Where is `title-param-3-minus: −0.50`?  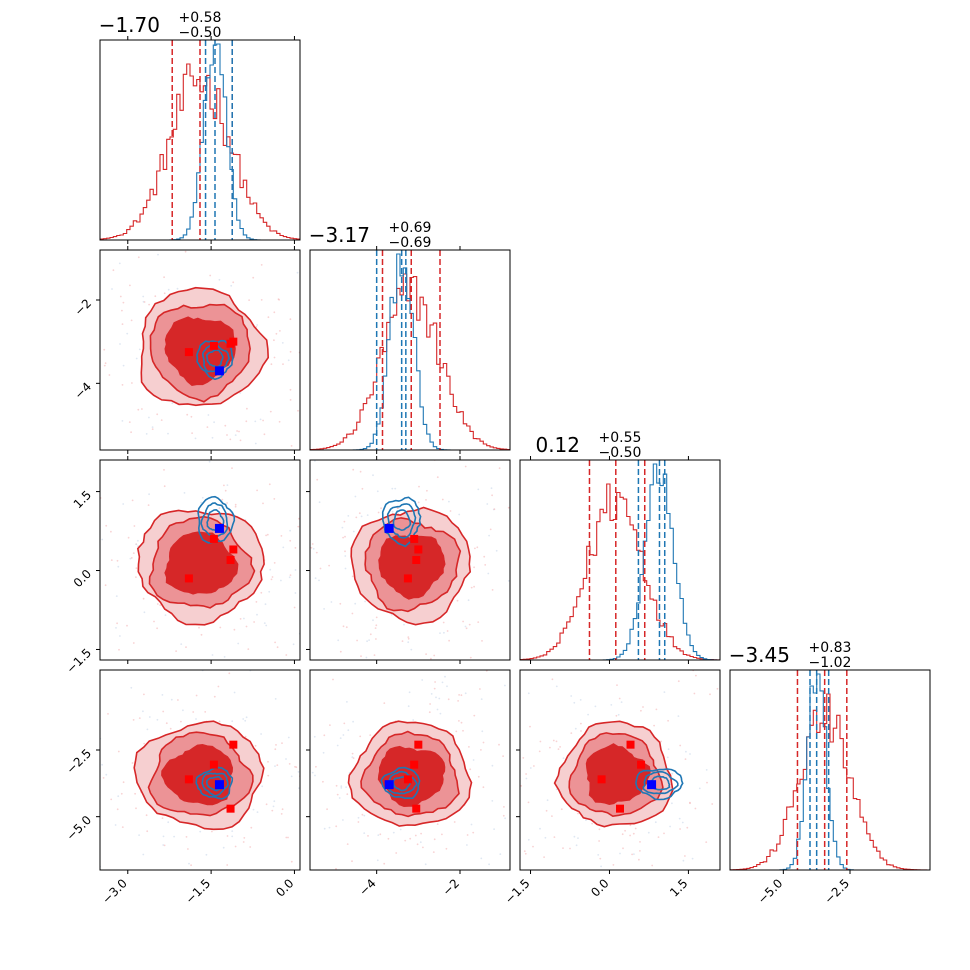 title-param-3-minus: −0.50 is located at coordinates (620, 453).